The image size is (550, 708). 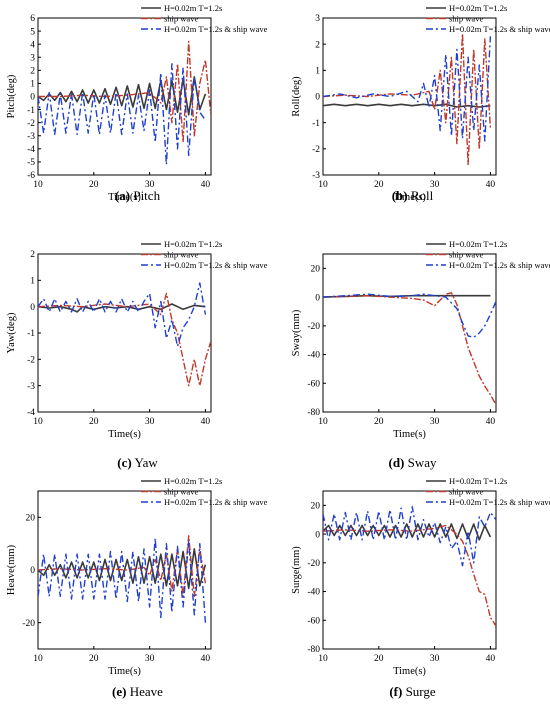 I want to click on y-axis-label: Yaw(deg), so click(x=11, y=332).